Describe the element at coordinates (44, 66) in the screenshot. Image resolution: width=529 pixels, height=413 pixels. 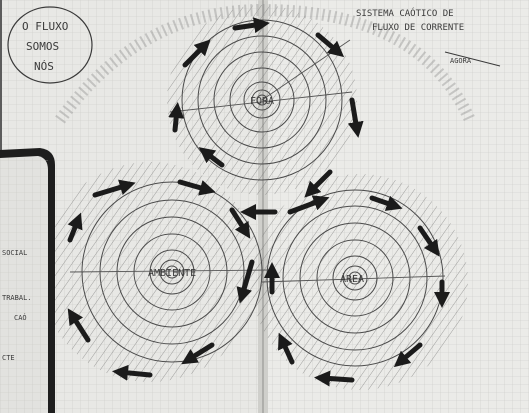
I see `note-line-3: NÓS` at that location.